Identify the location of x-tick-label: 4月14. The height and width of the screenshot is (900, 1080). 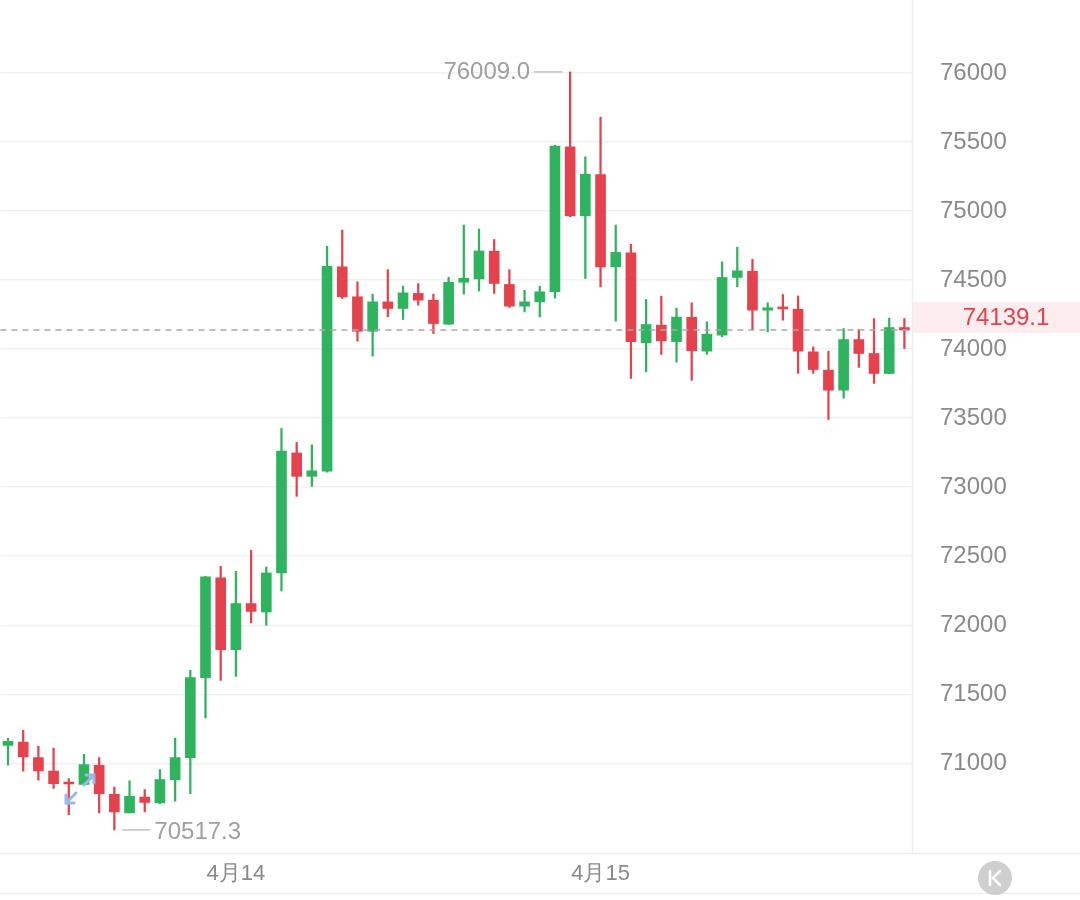
(236, 873).